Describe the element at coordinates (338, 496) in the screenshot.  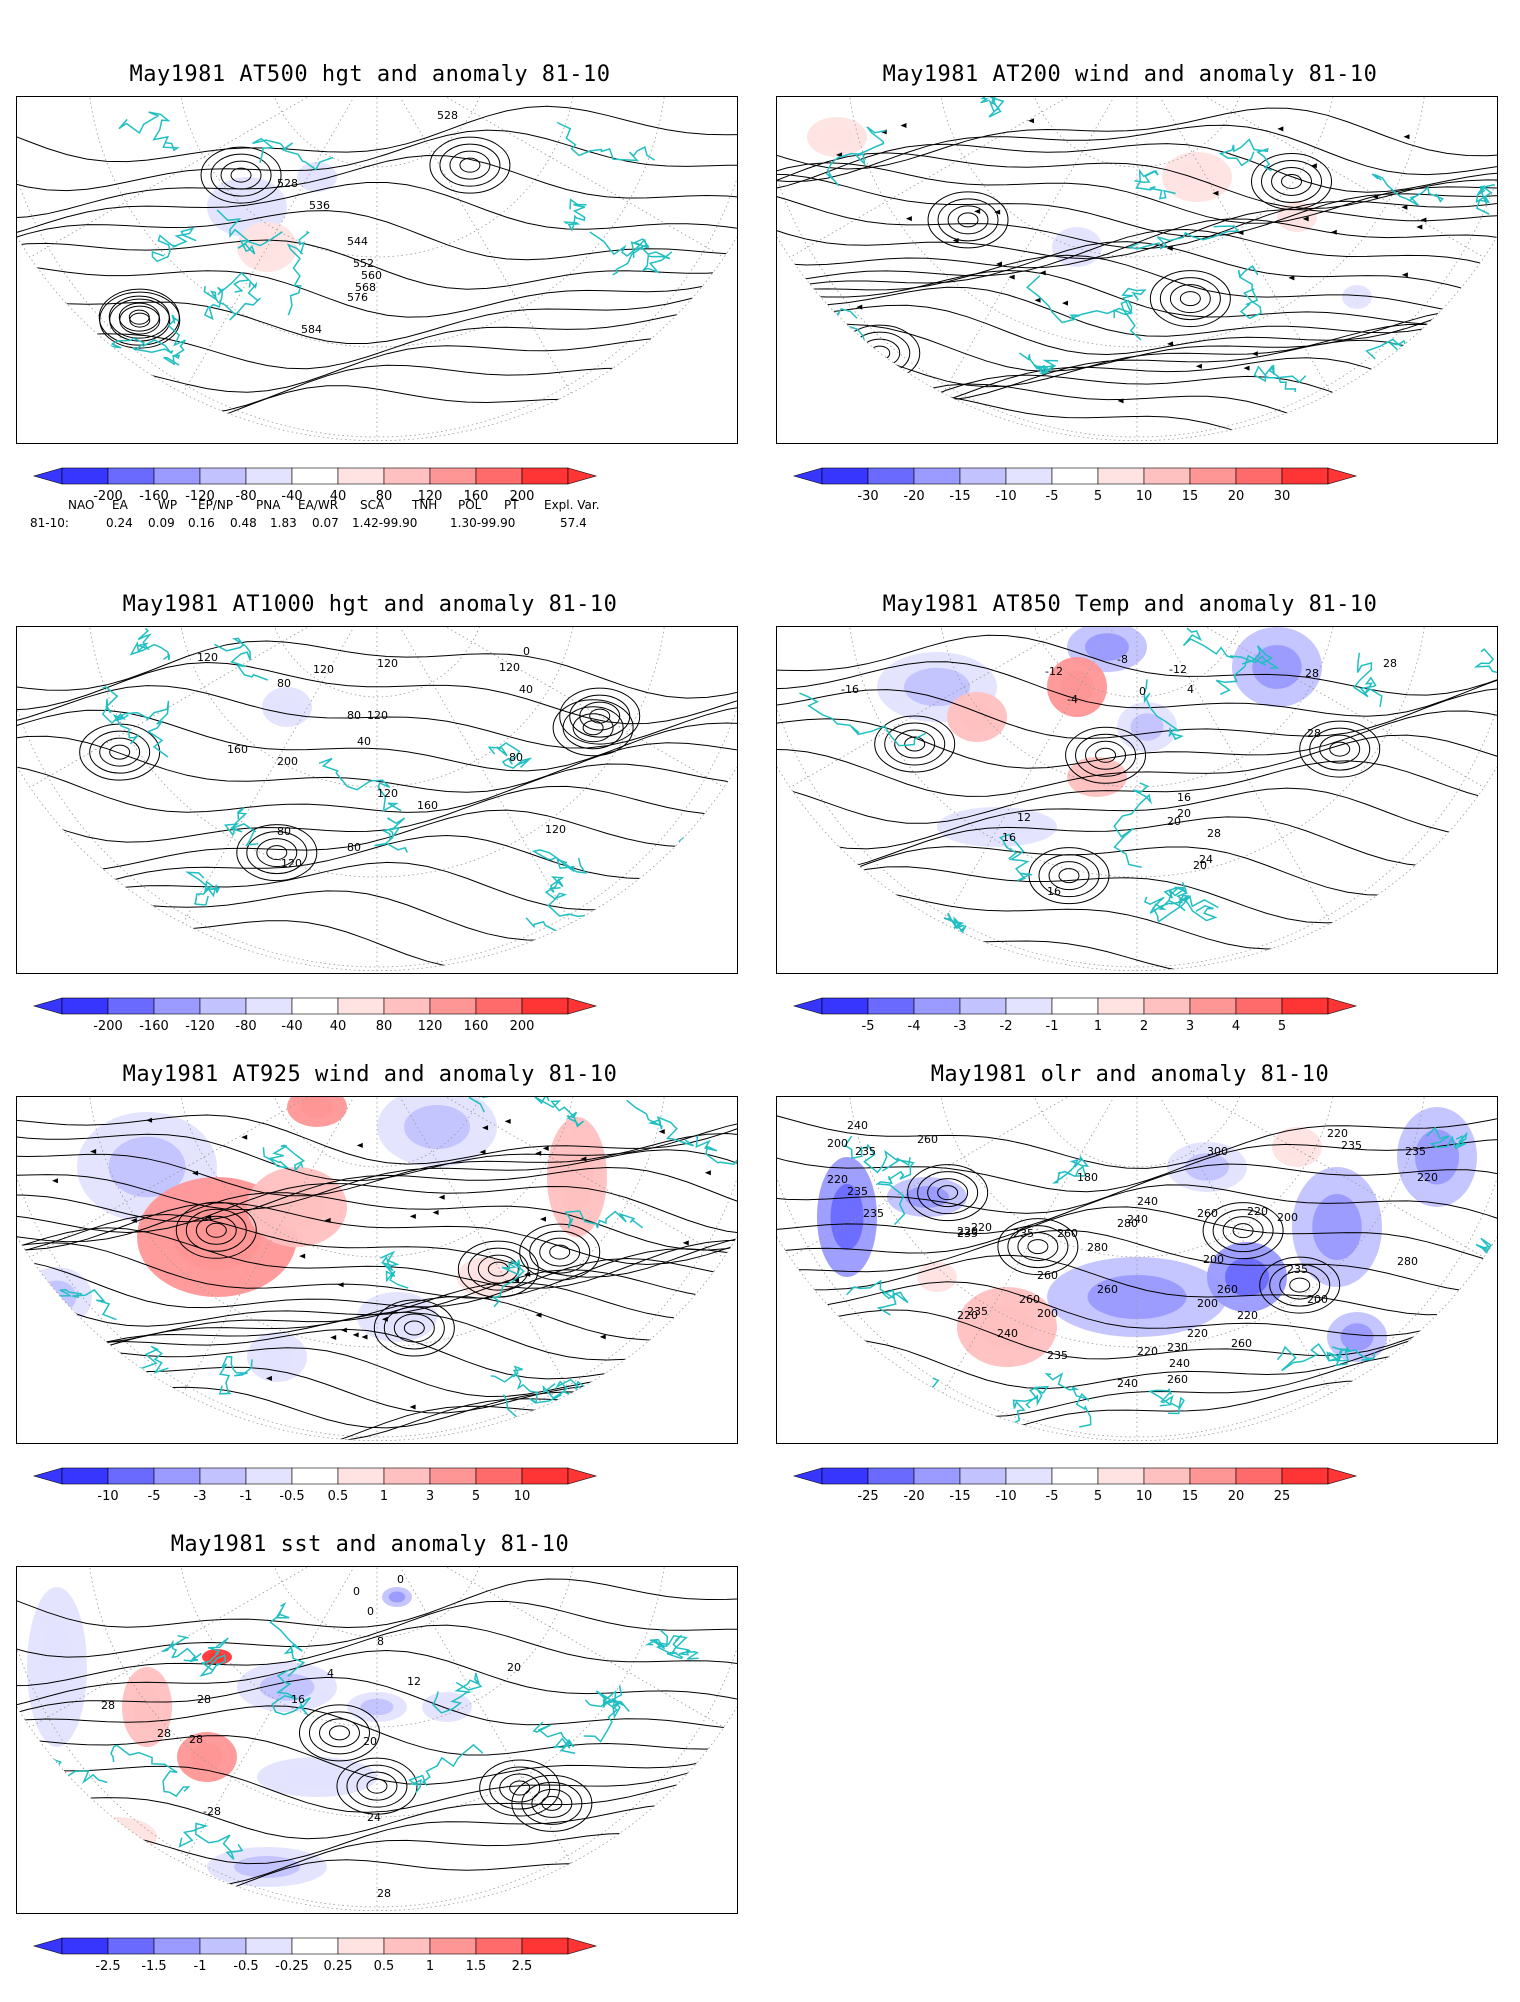
I see `colorbar-tick-label: 40` at that location.